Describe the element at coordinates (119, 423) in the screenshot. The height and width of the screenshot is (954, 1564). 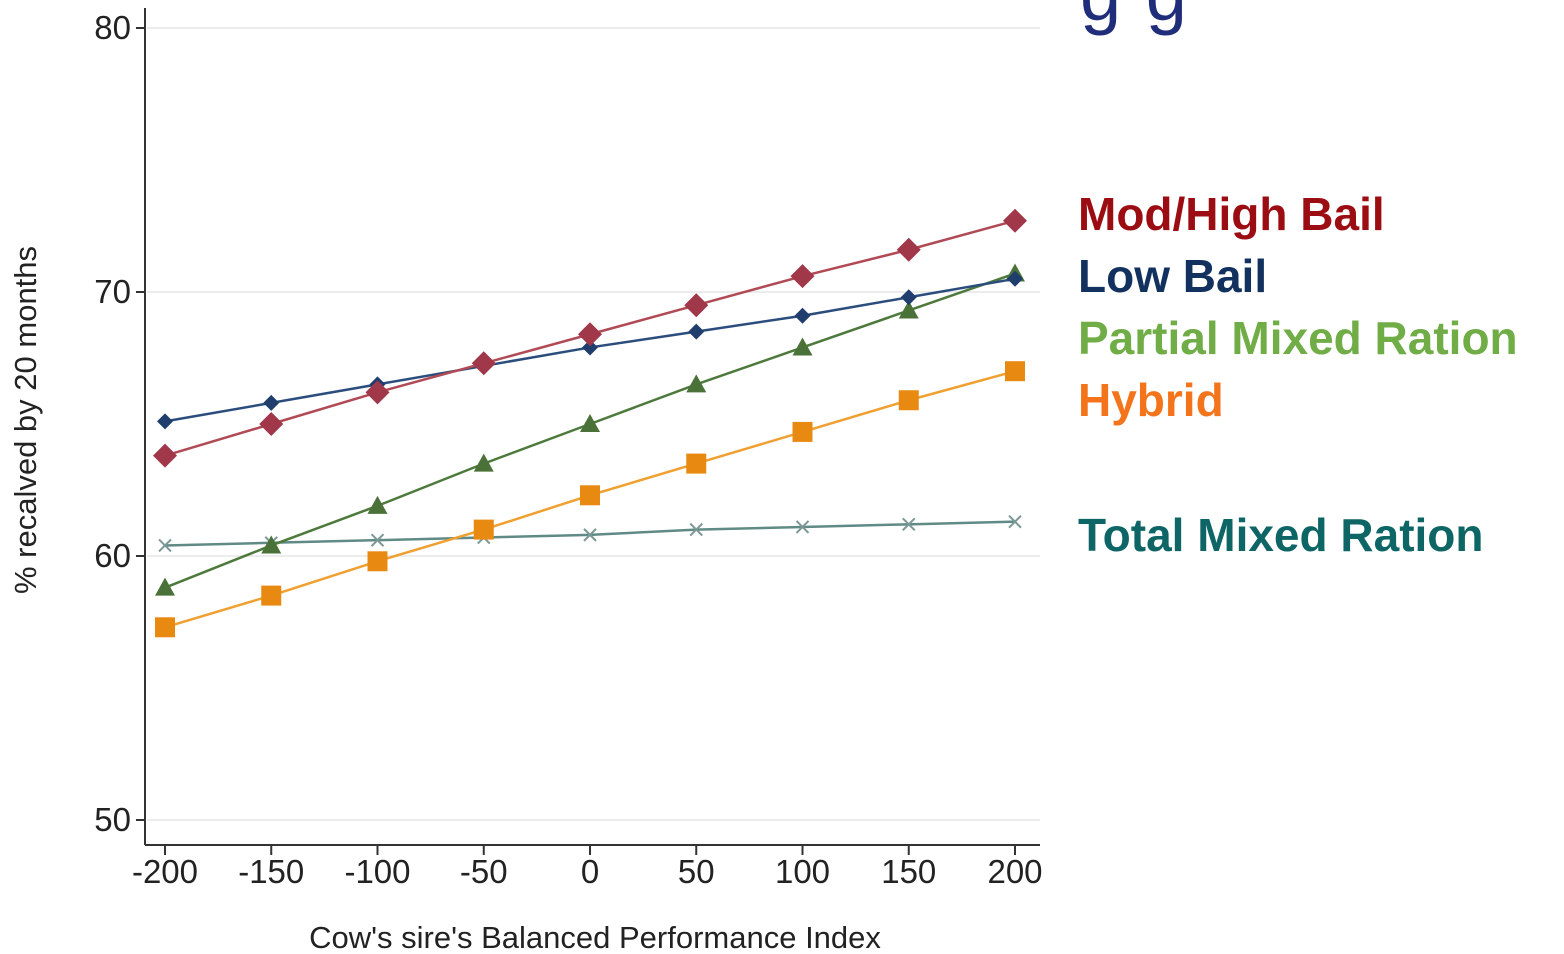
I see `y-ticks: 50 60 70 80` at that location.